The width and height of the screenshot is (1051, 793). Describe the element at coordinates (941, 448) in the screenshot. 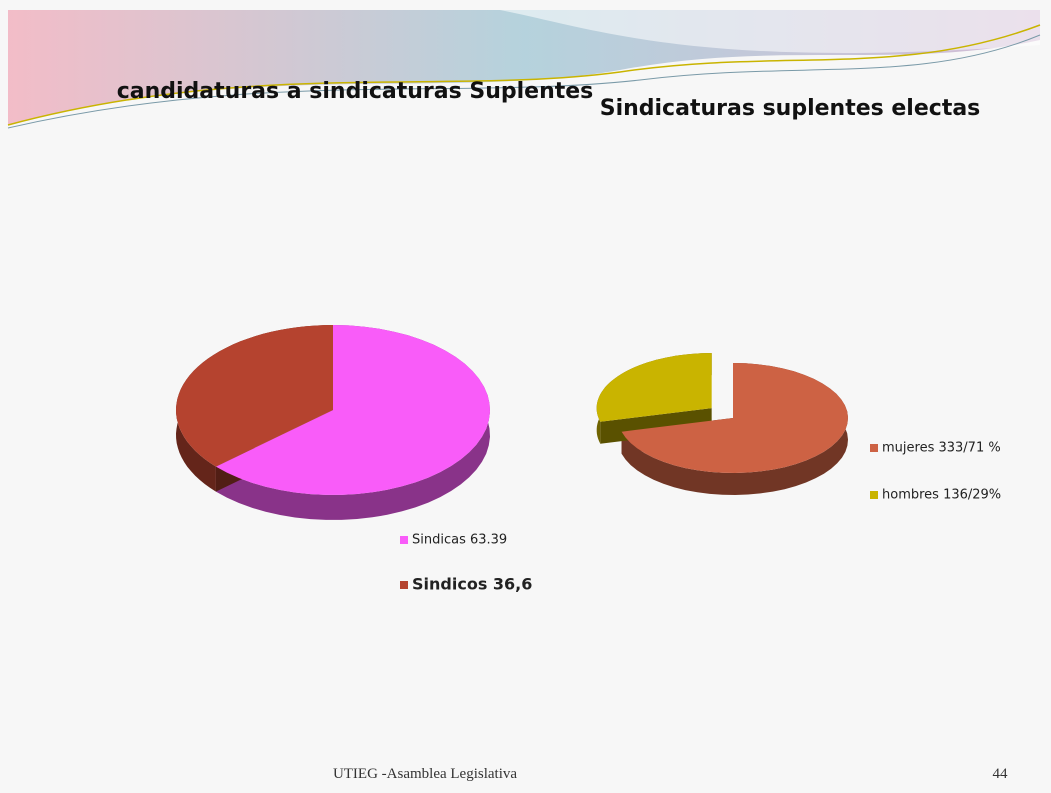

I see `legend-label: mujeres 333/71 %` at that location.